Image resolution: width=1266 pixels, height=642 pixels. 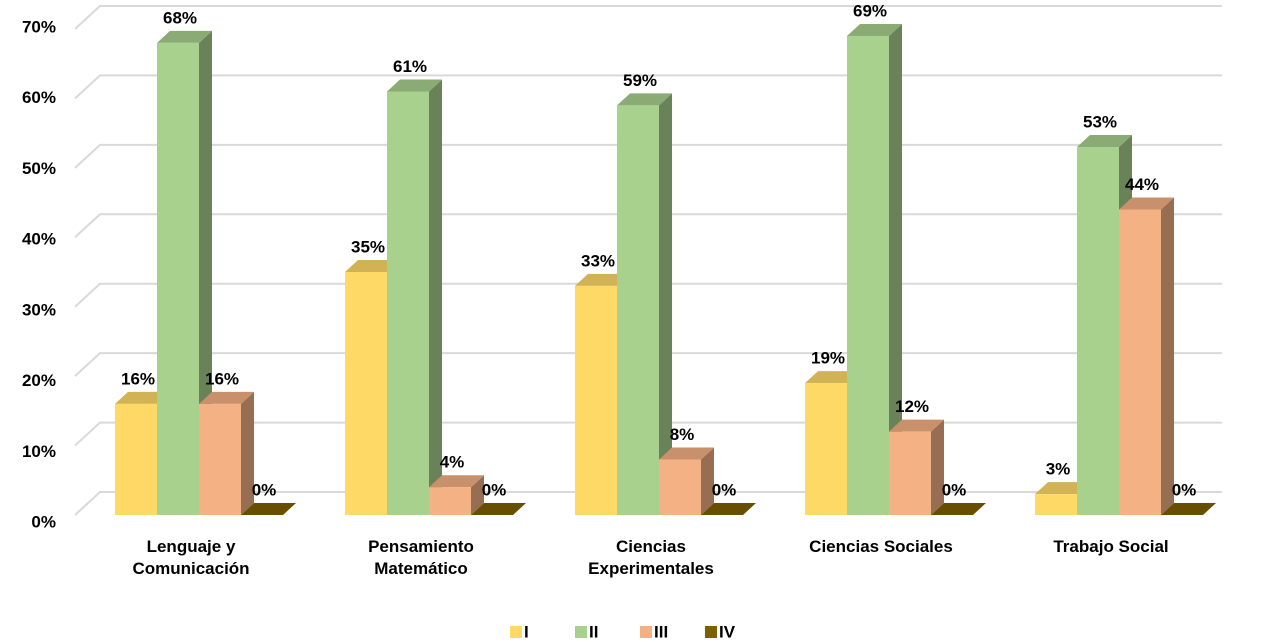 I want to click on data-label: 59%, so click(x=640, y=80).